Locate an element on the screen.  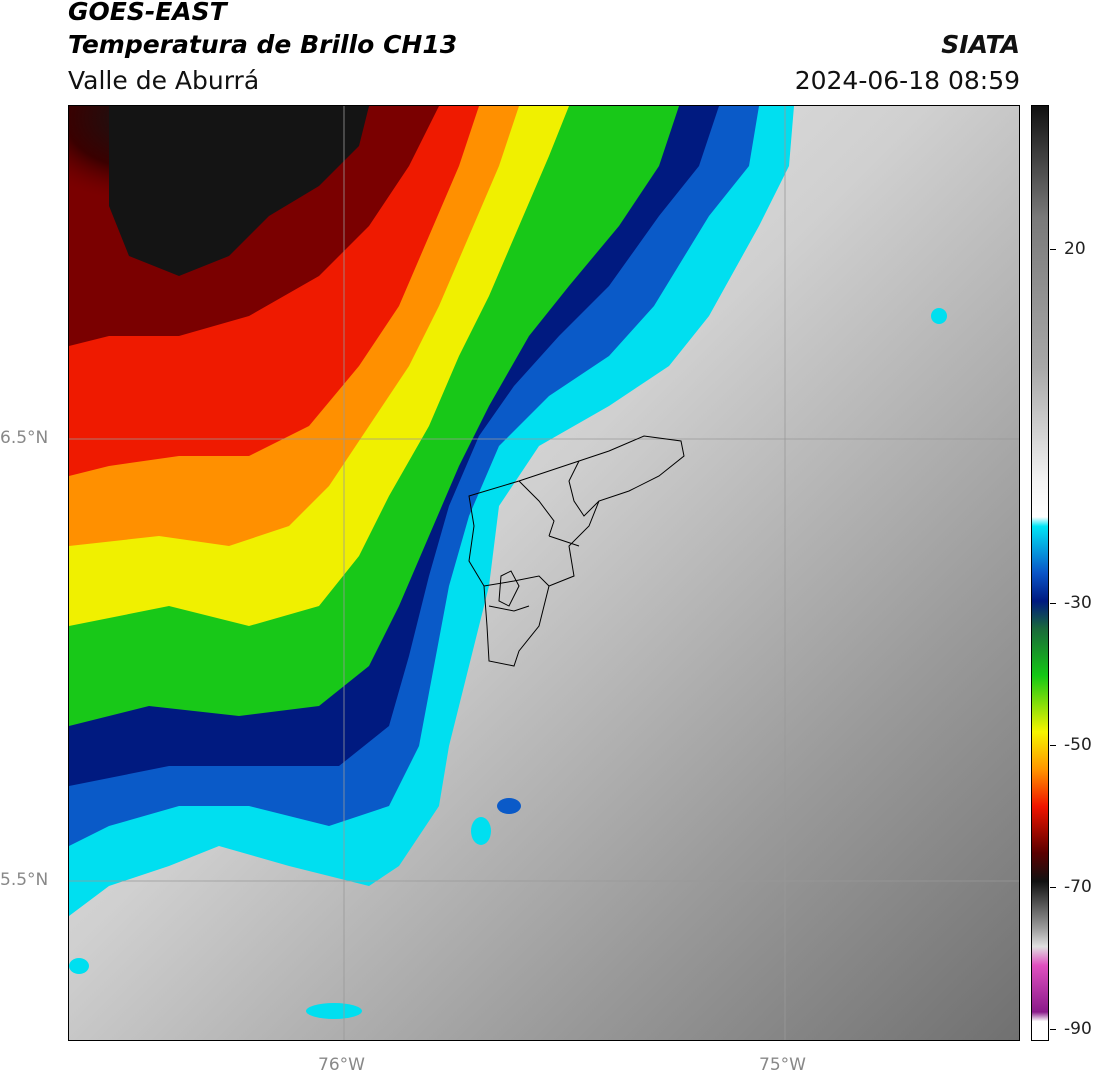
cb-label-minus90: -90 is located at coordinates (1078, 1029).